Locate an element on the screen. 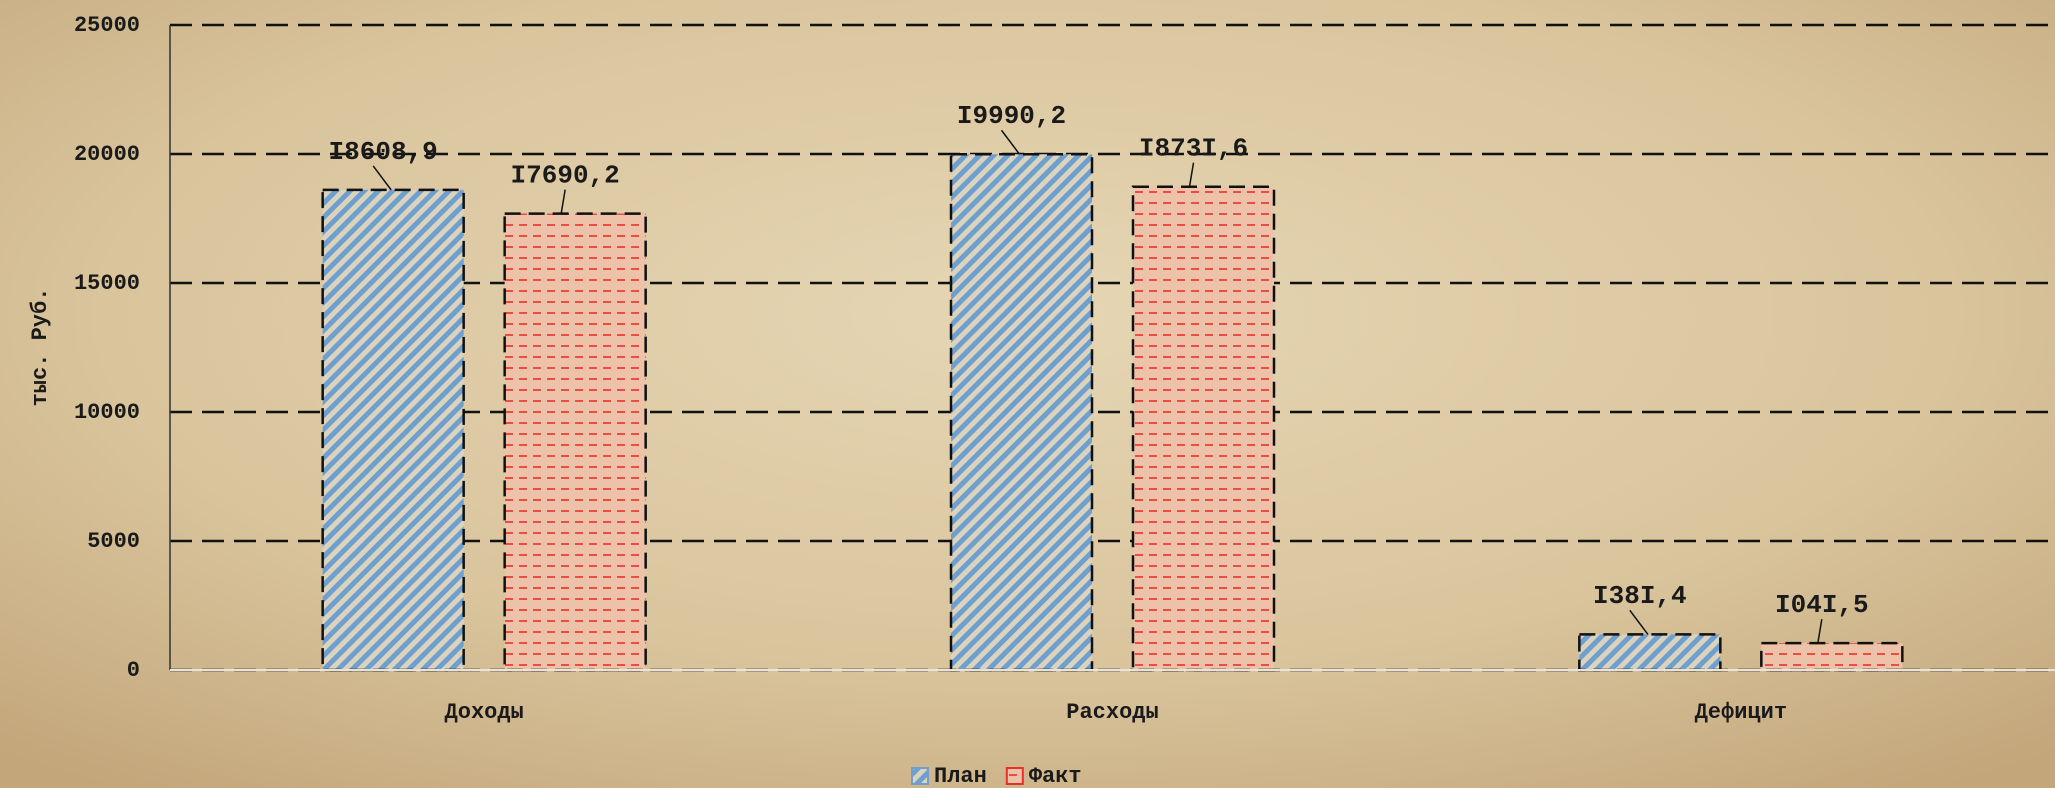  y-tick-label: 10000 is located at coordinates (107, 412).